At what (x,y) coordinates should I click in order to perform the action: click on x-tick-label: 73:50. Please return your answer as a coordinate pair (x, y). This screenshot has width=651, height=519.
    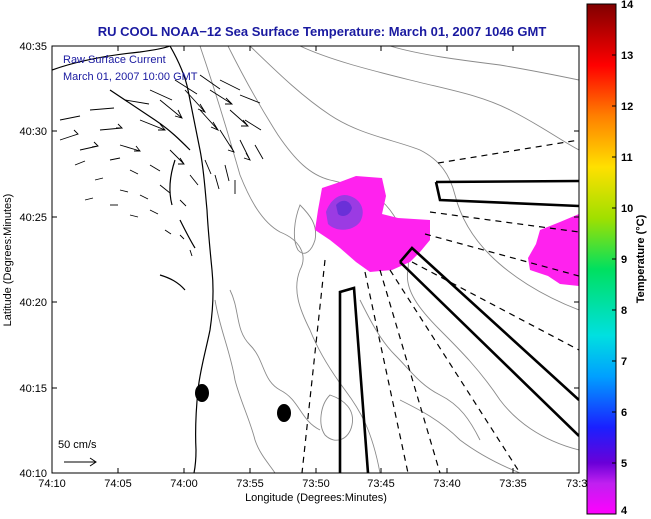
    Looking at the image, I should click on (316, 484).